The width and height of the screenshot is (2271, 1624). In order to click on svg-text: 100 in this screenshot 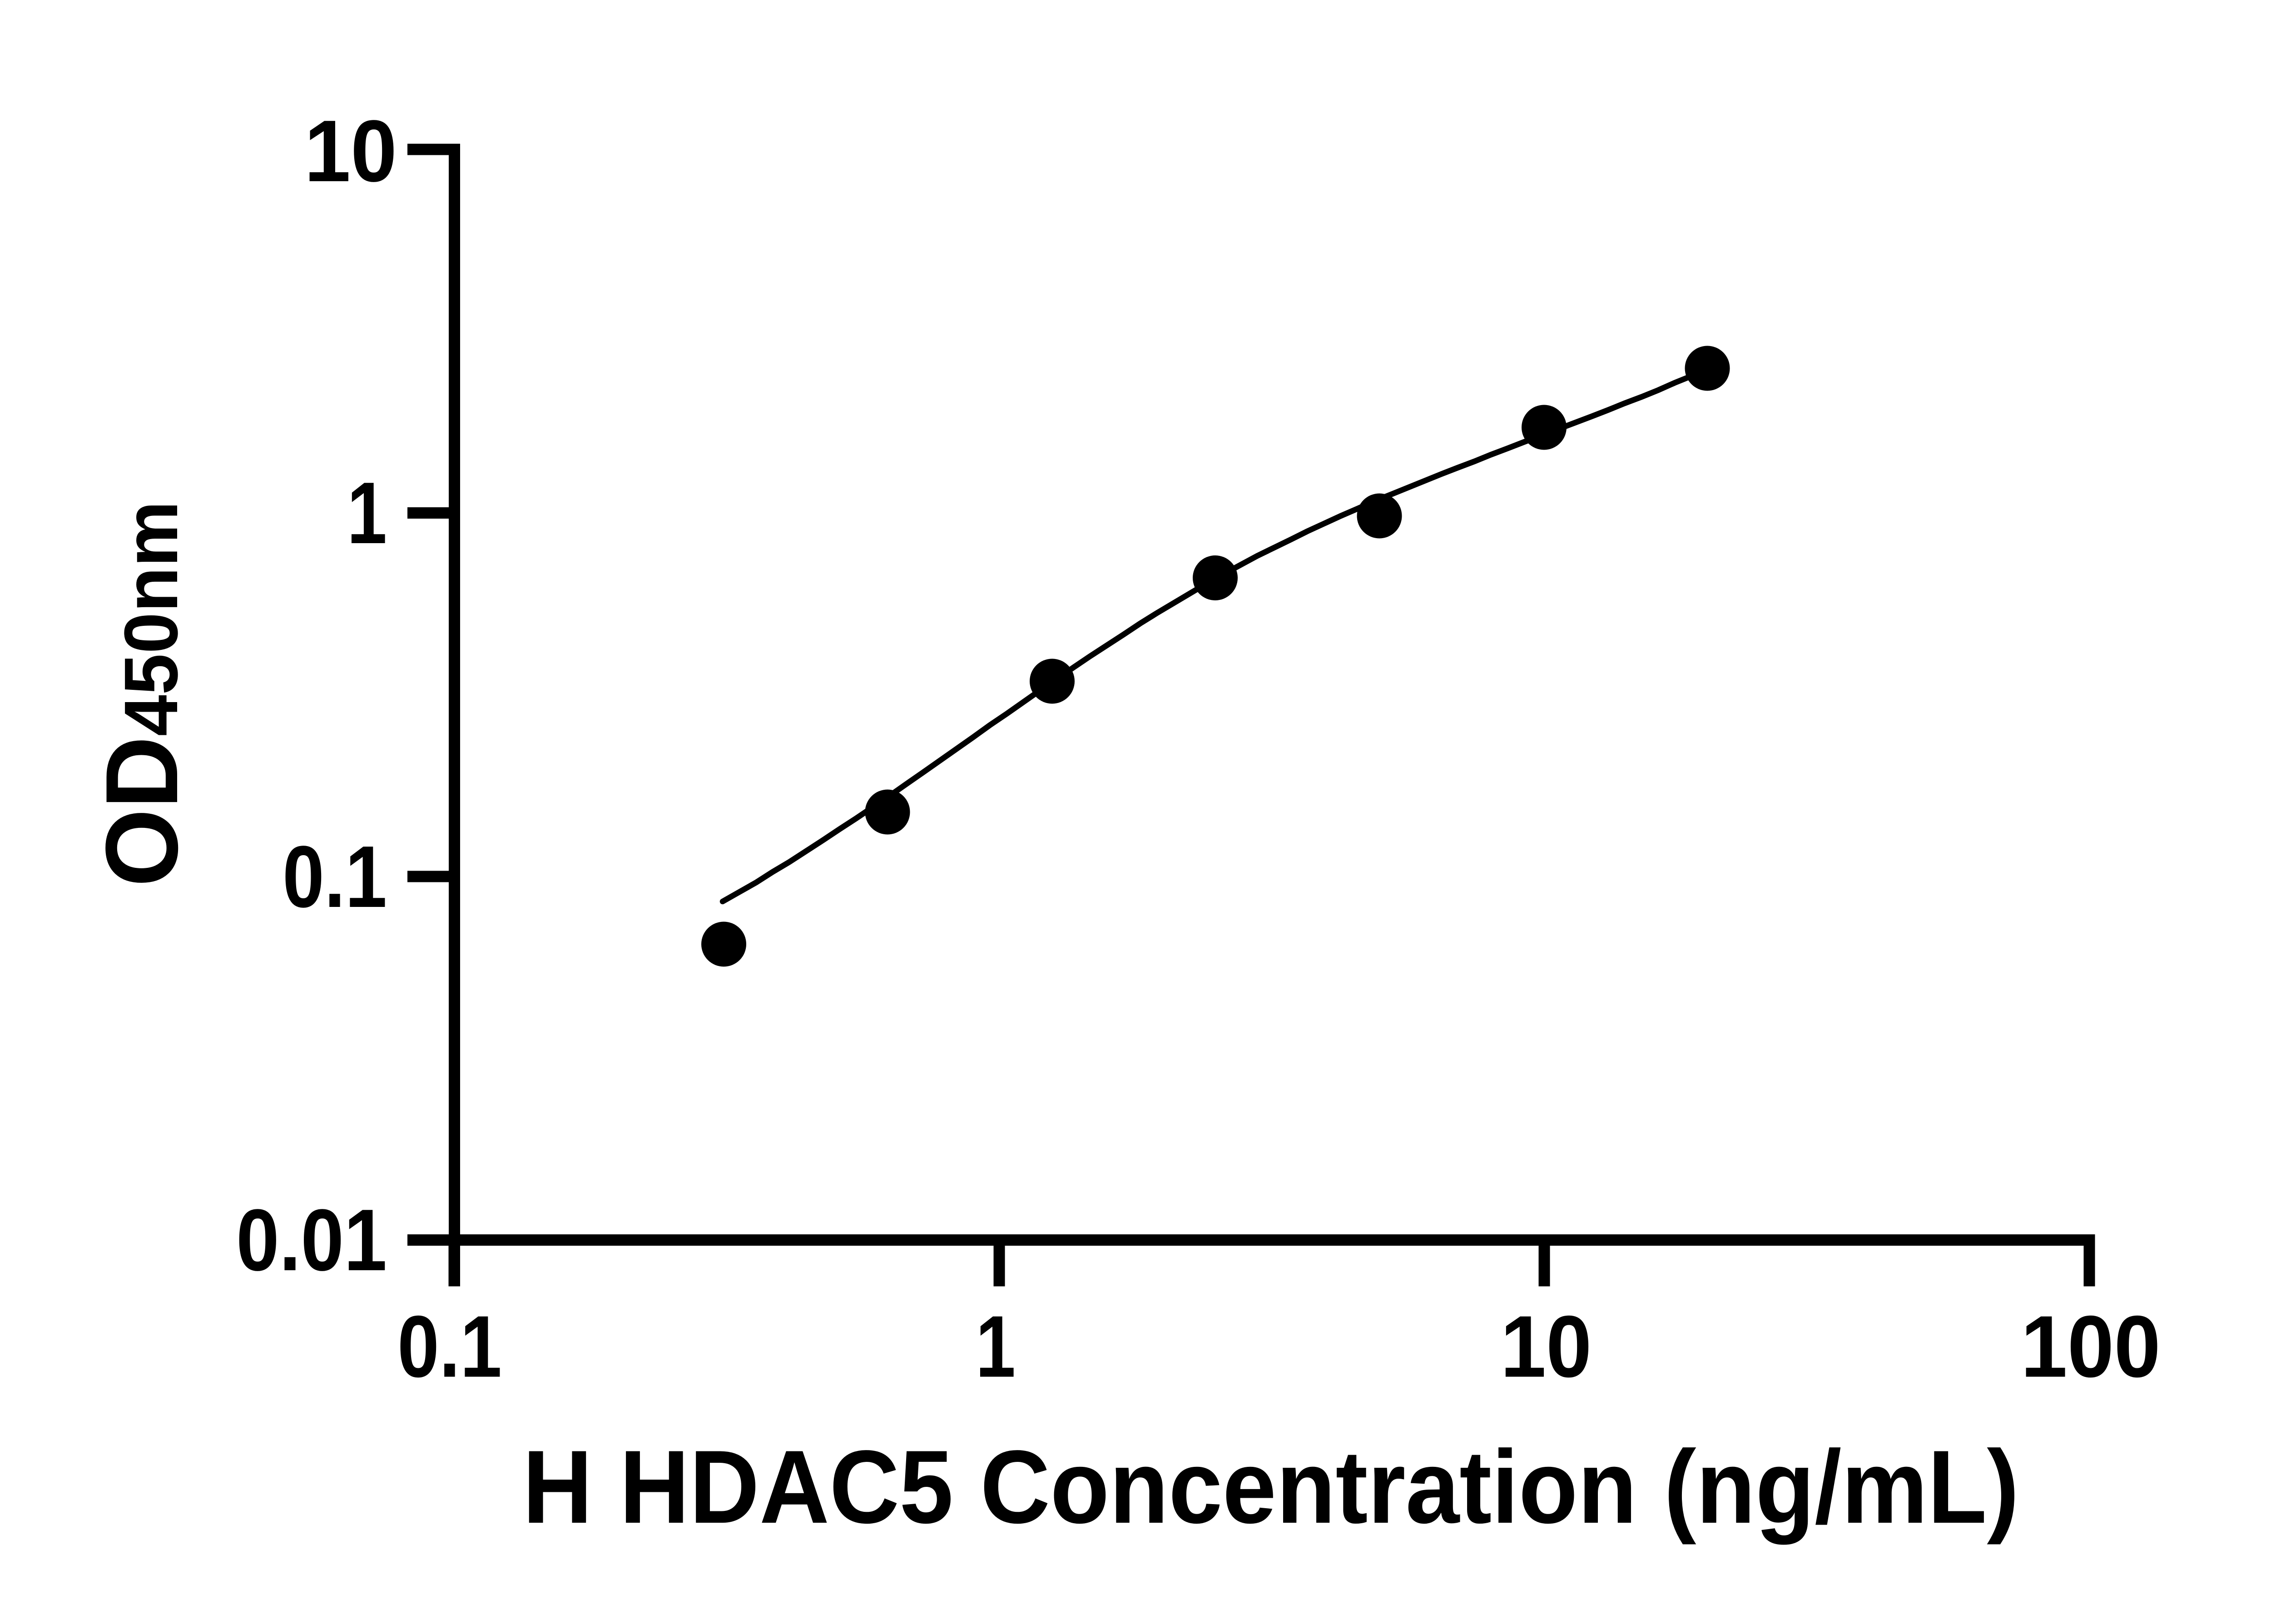, I will do `click(2091, 1346)`.